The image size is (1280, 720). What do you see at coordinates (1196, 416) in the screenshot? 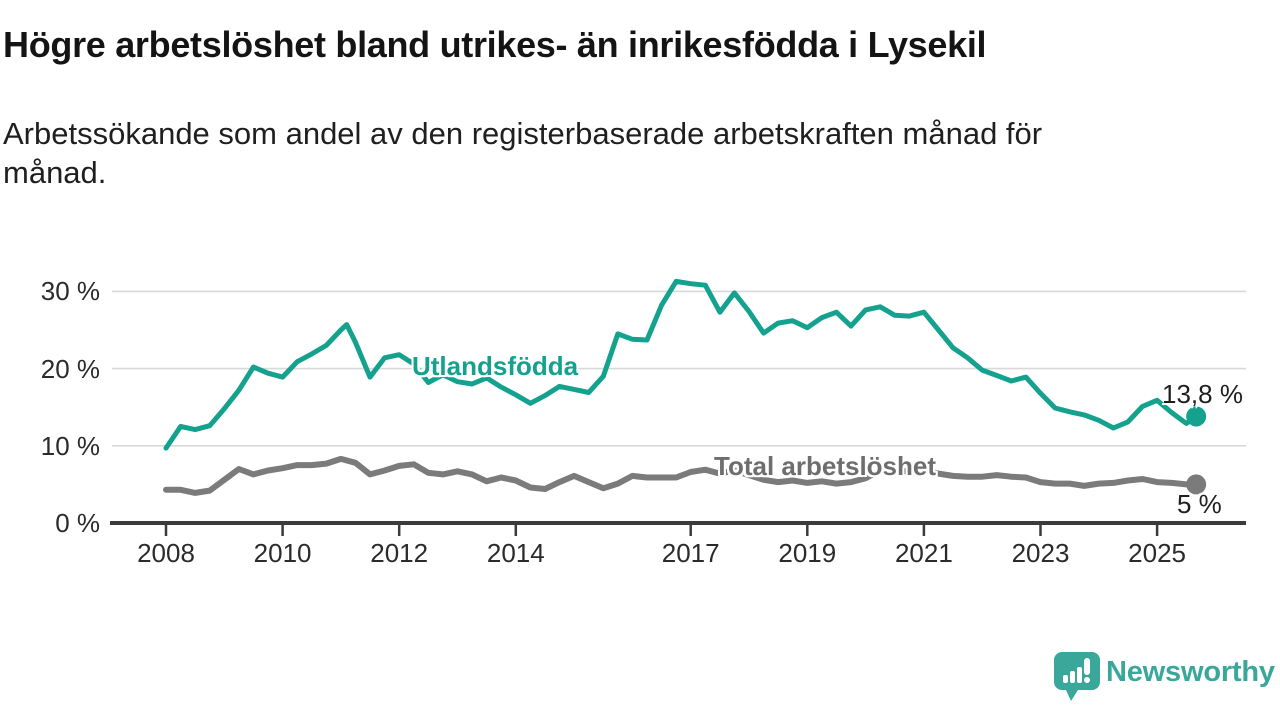
I see `end-dot-utlandsfodda` at bounding box center [1196, 416].